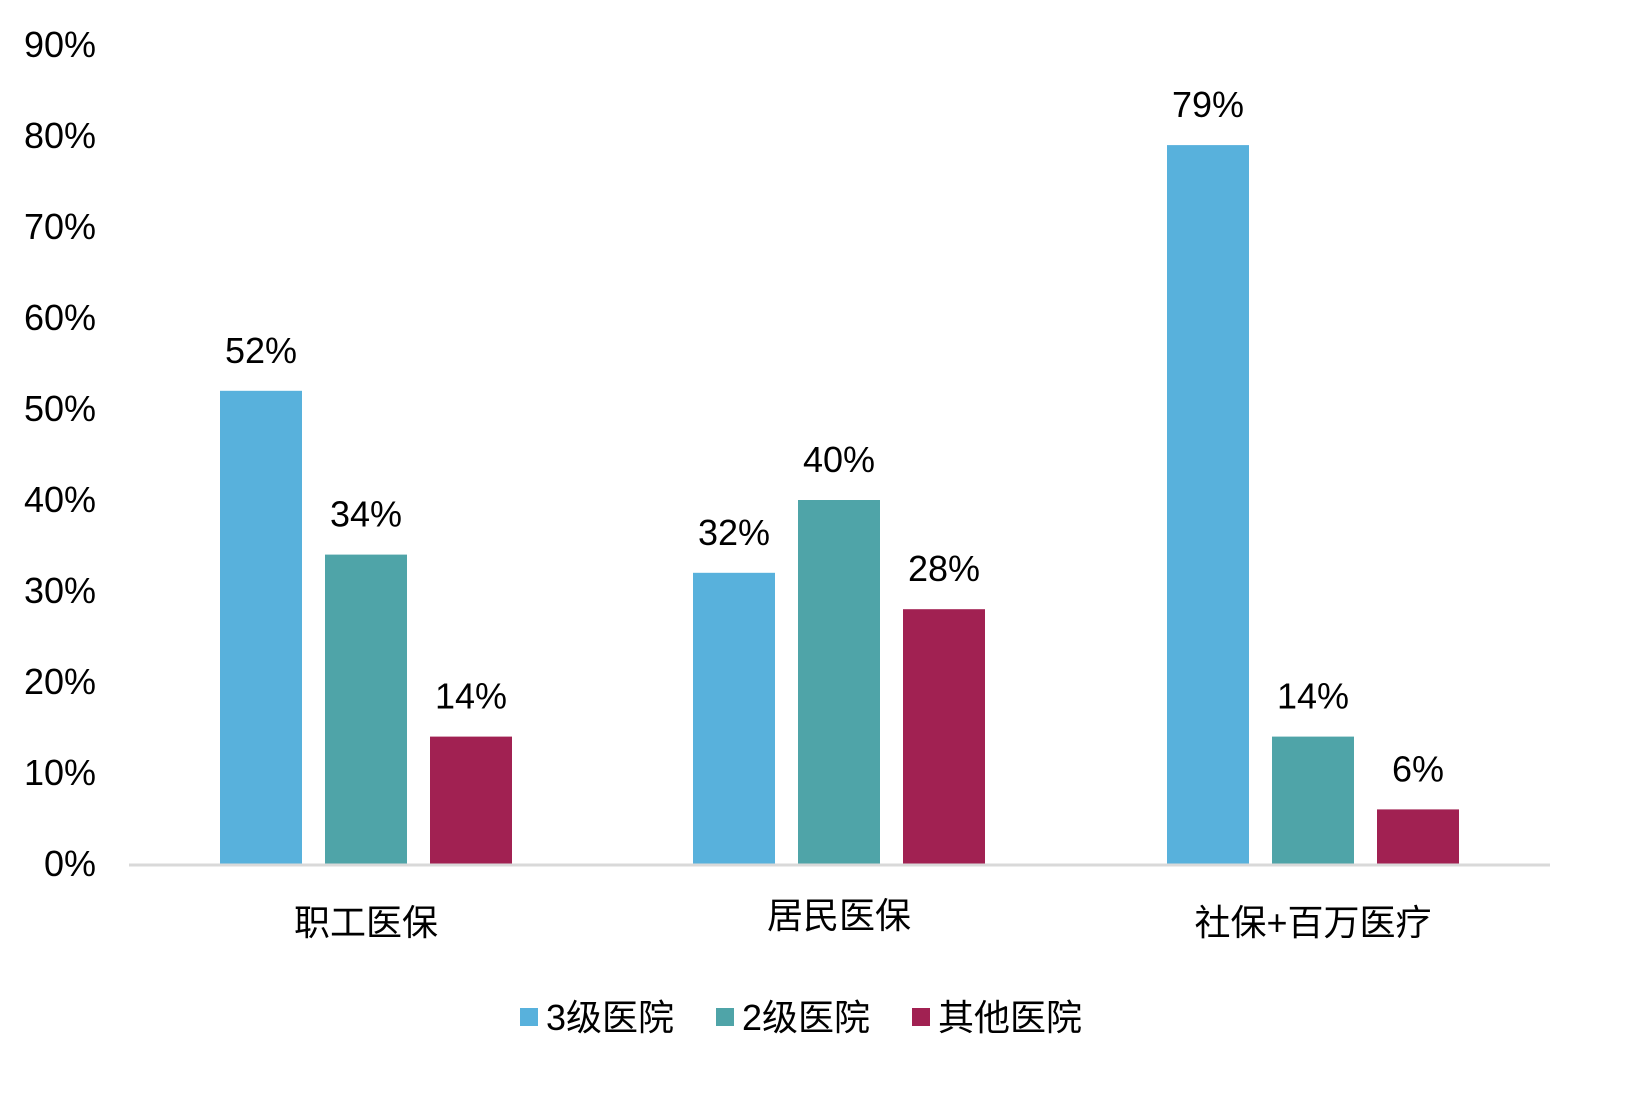  I want to click on x-axis-category-labels: 职工医保 居民医保 社保+百万医疗, so click(863, 919).